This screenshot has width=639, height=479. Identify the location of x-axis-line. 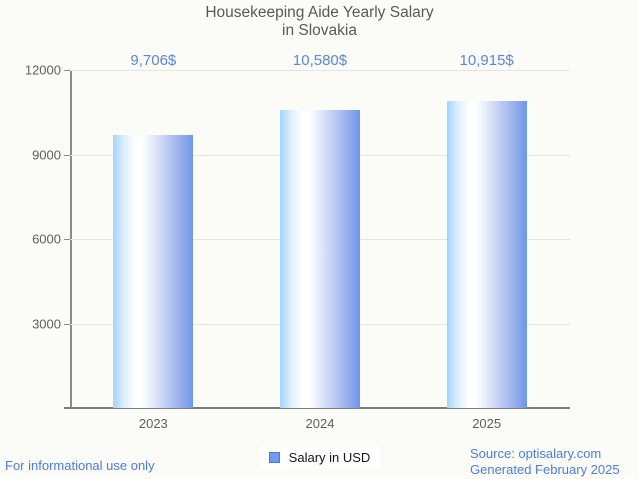
(317, 408).